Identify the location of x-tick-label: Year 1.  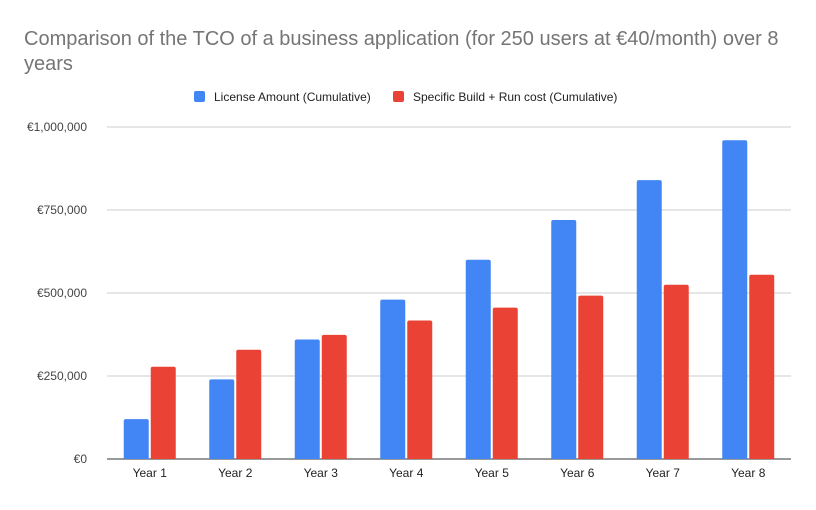
(150, 473).